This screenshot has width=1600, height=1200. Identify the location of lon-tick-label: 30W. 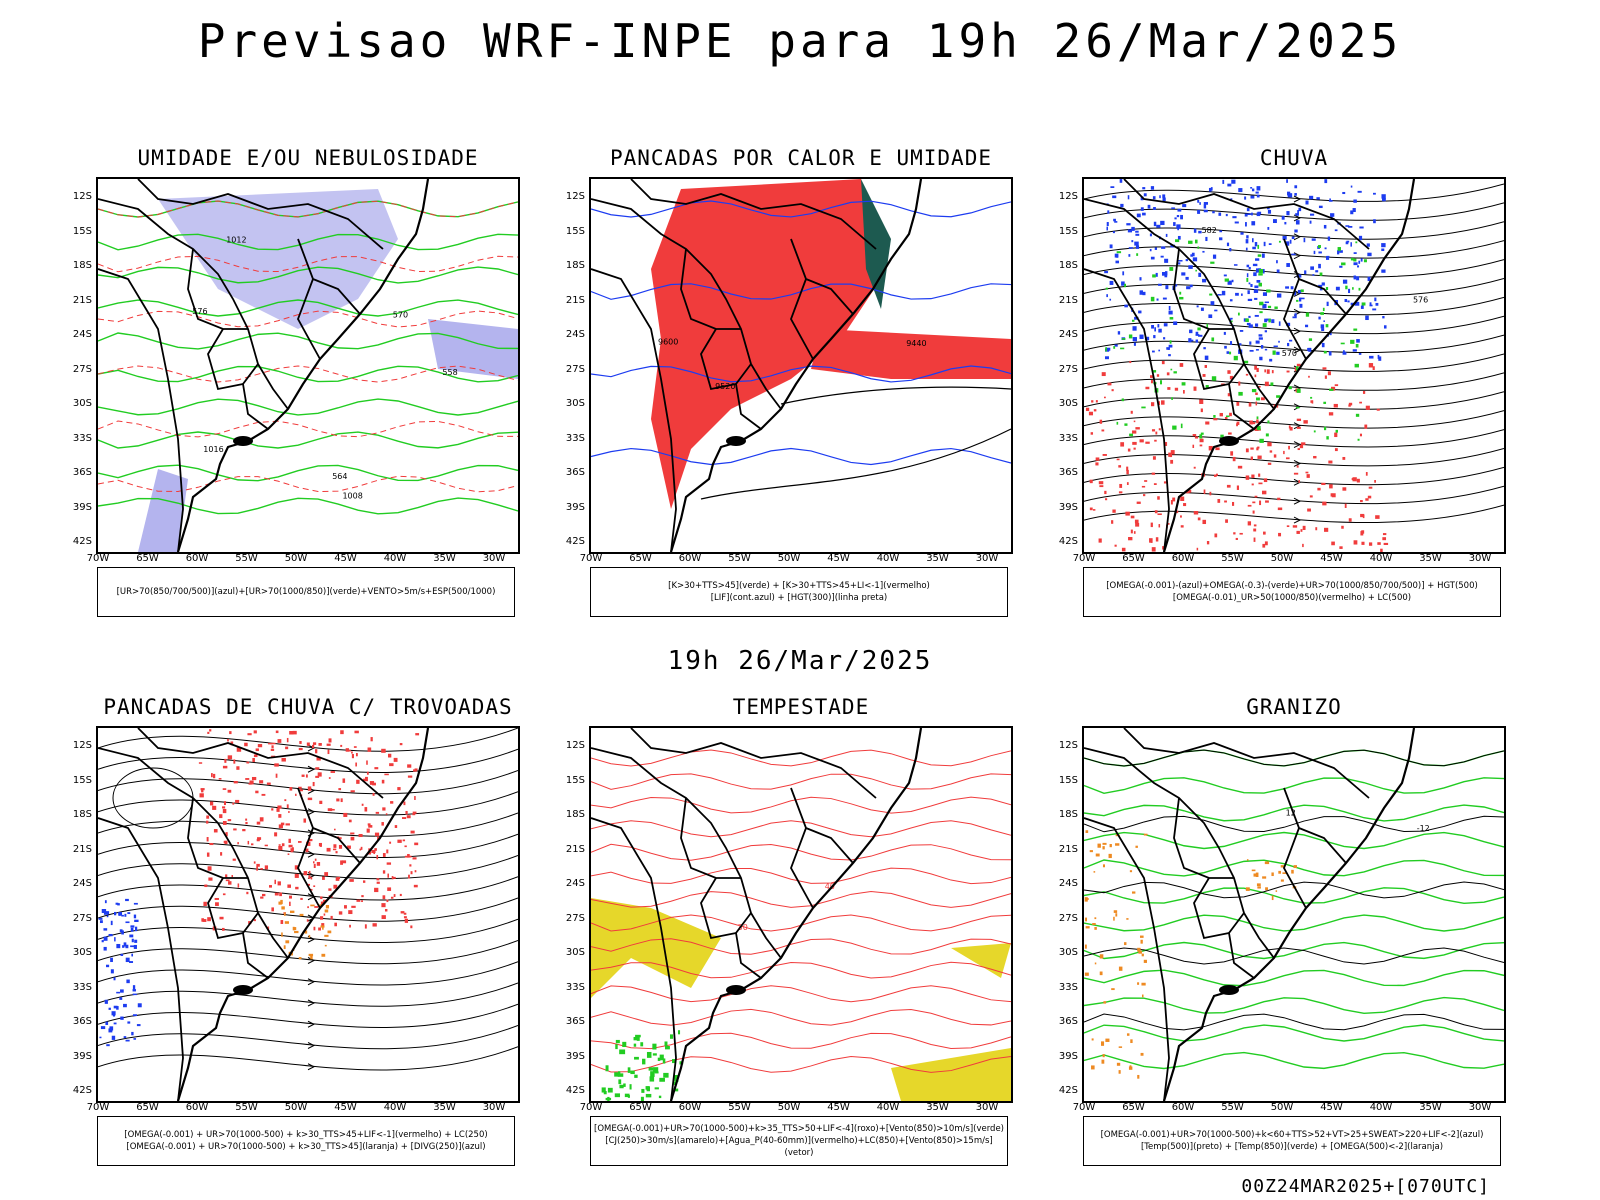
(494, 1107).